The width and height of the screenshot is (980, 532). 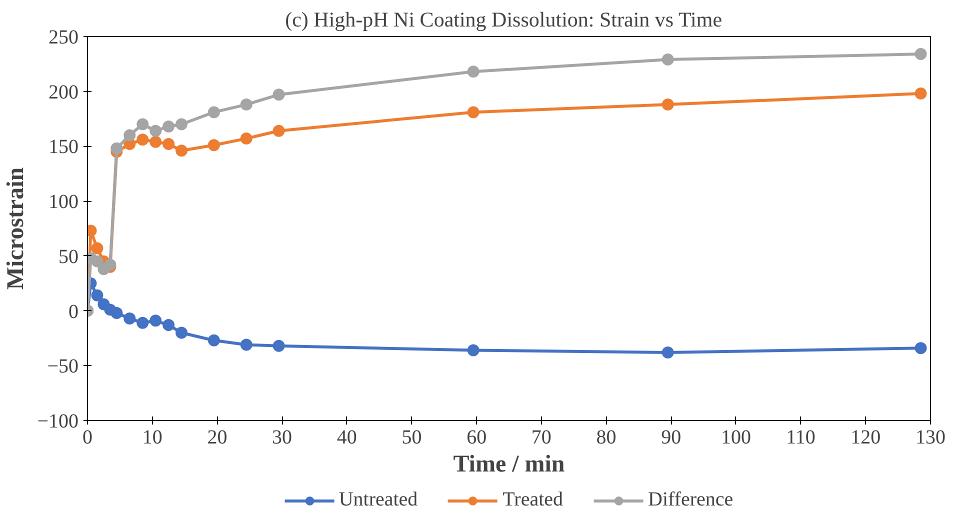 What do you see at coordinates (87, 437) in the screenshot?
I see `x-tick-label: 0` at bounding box center [87, 437].